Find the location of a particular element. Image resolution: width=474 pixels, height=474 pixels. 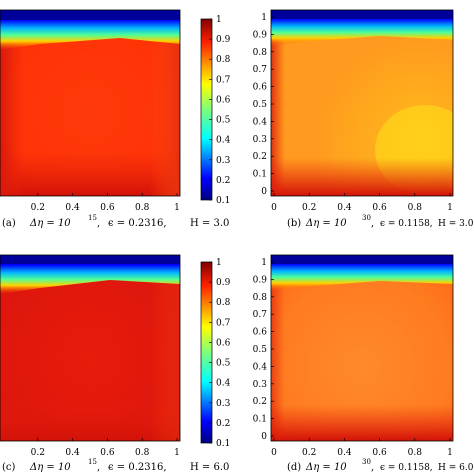

y-ticks-d: 0 0.1 0.2 0.3 0.4 0.5 0.6 0.7 0.8 0.9 1 is located at coordinates (263, 350).